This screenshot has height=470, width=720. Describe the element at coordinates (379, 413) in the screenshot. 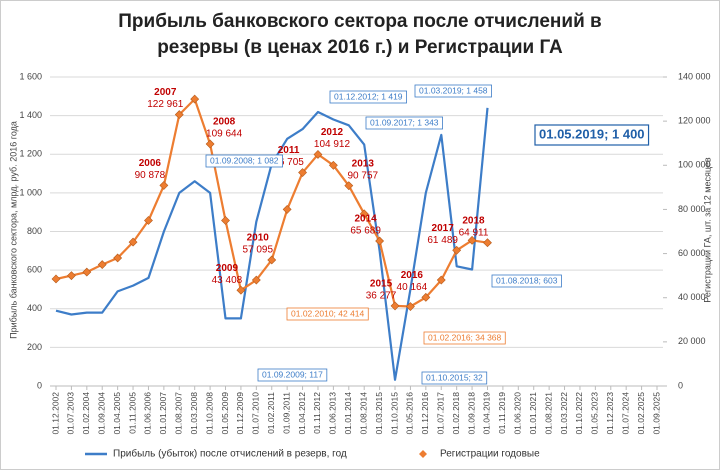

I see `x-tick-label: 01.03.2015` at that location.